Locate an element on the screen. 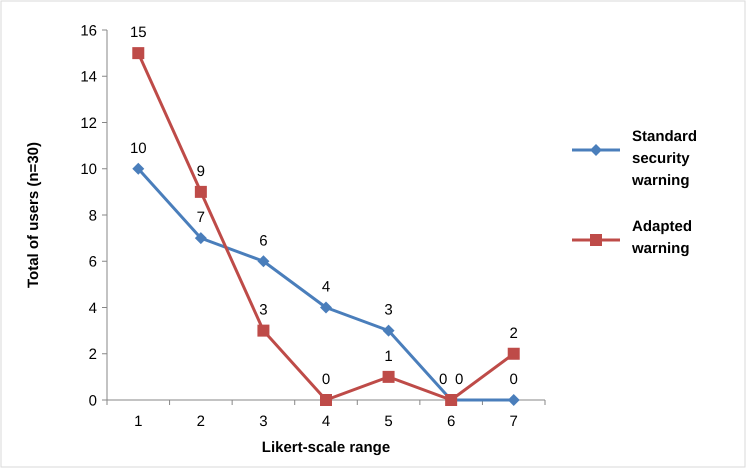  x-tick-label: 6 is located at coordinates (451, 421).